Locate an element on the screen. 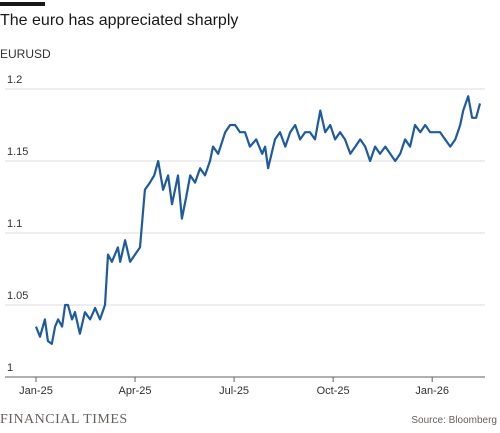 This screenshot has width=500, height=433. chart-title: The euro has appreciated sharply is located at coordinates (119, 20).